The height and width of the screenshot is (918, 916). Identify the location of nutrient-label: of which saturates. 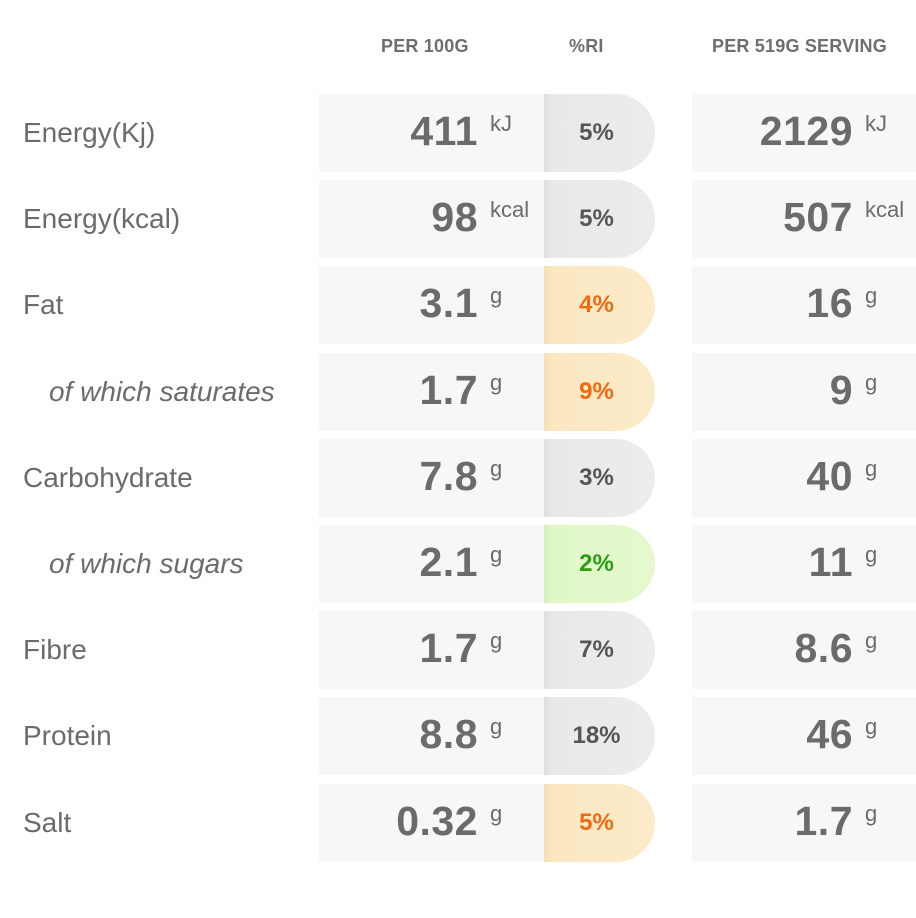
(162, 391).